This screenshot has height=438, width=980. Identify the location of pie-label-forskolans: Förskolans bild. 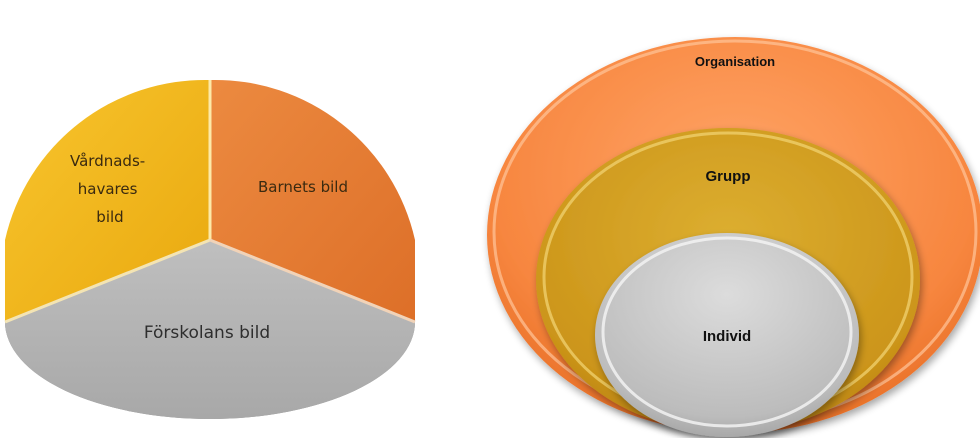
(207, 333).